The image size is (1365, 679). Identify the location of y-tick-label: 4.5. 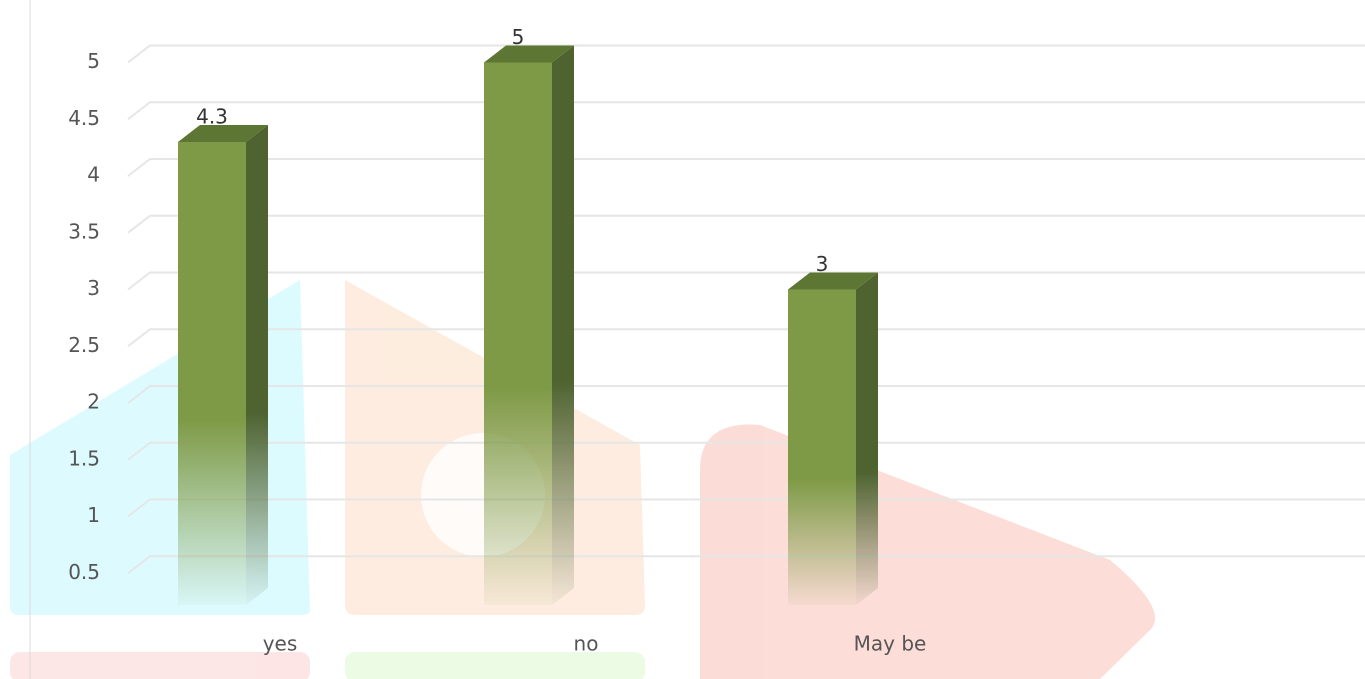
(84, 118).